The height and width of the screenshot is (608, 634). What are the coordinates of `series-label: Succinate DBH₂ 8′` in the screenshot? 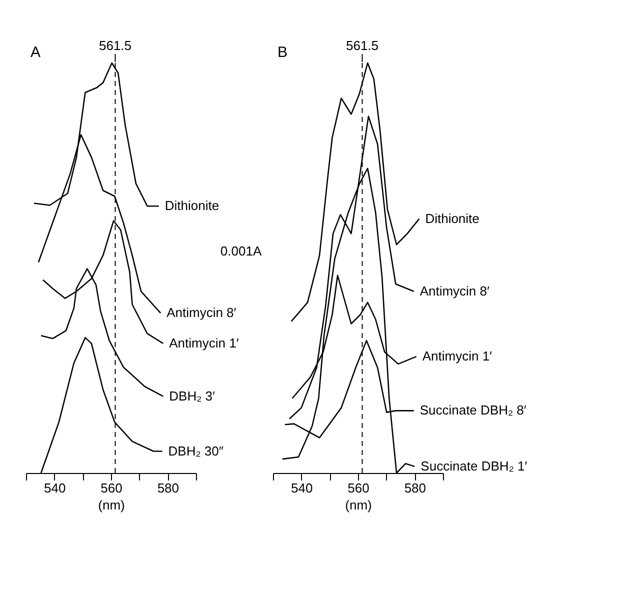 It's located at (473, 410).